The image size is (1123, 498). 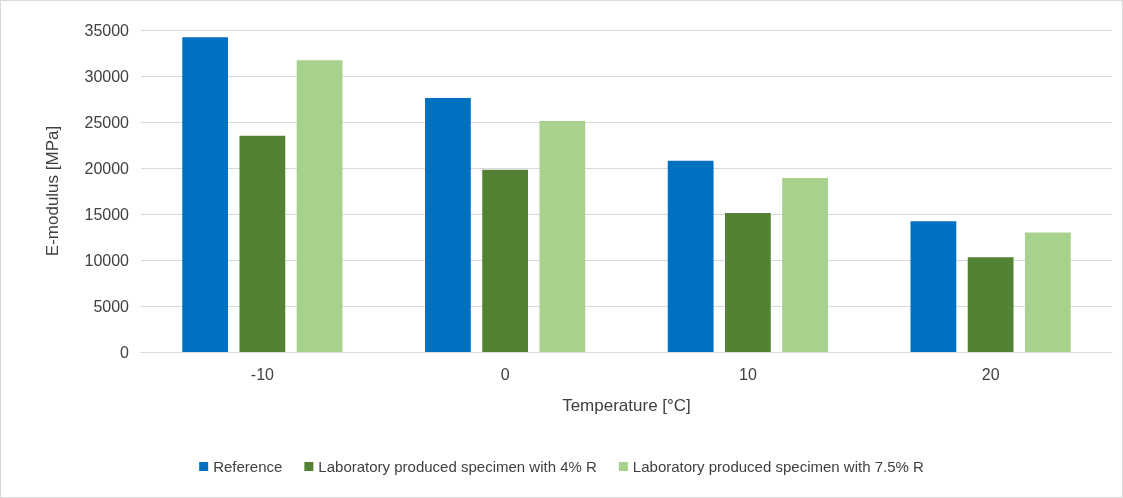 I want to click on y-tick-label: 30000, so click(x=107, y=76).